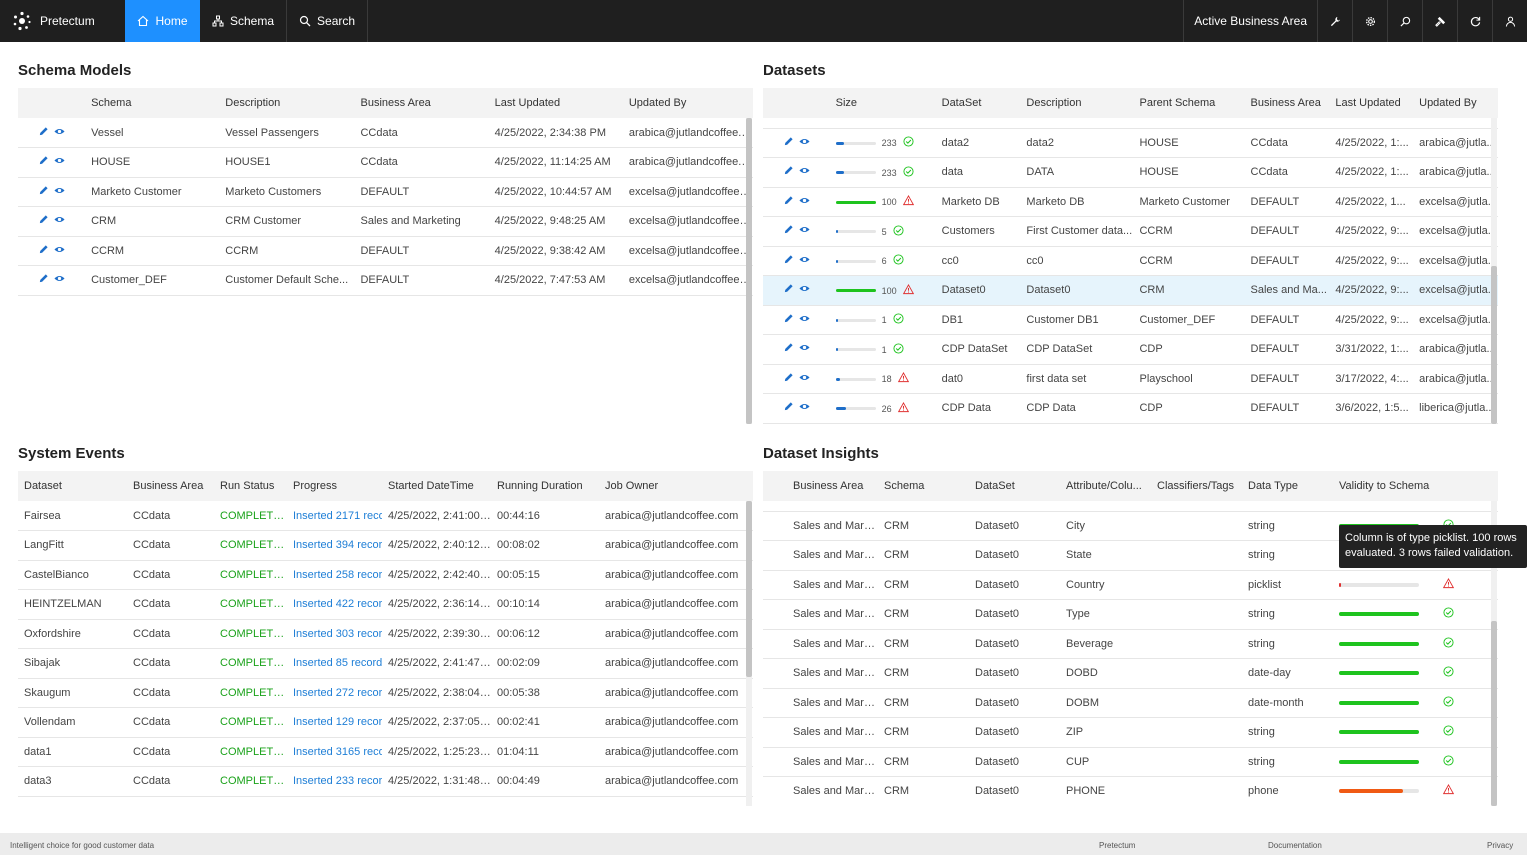 This screenshot has height=855, width=1527. Describe the element at coordinates (328, 21) in the screenshot. I see `nav-search: Search` at that location.